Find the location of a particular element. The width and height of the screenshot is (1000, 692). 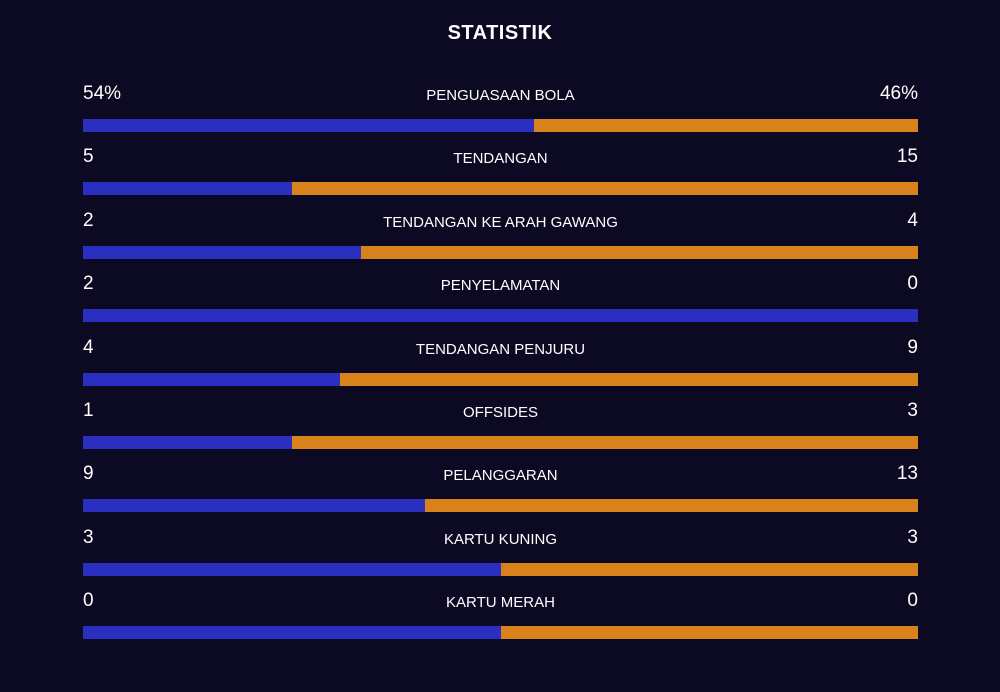

away-value: 4 is located at coordinates (912, 220).